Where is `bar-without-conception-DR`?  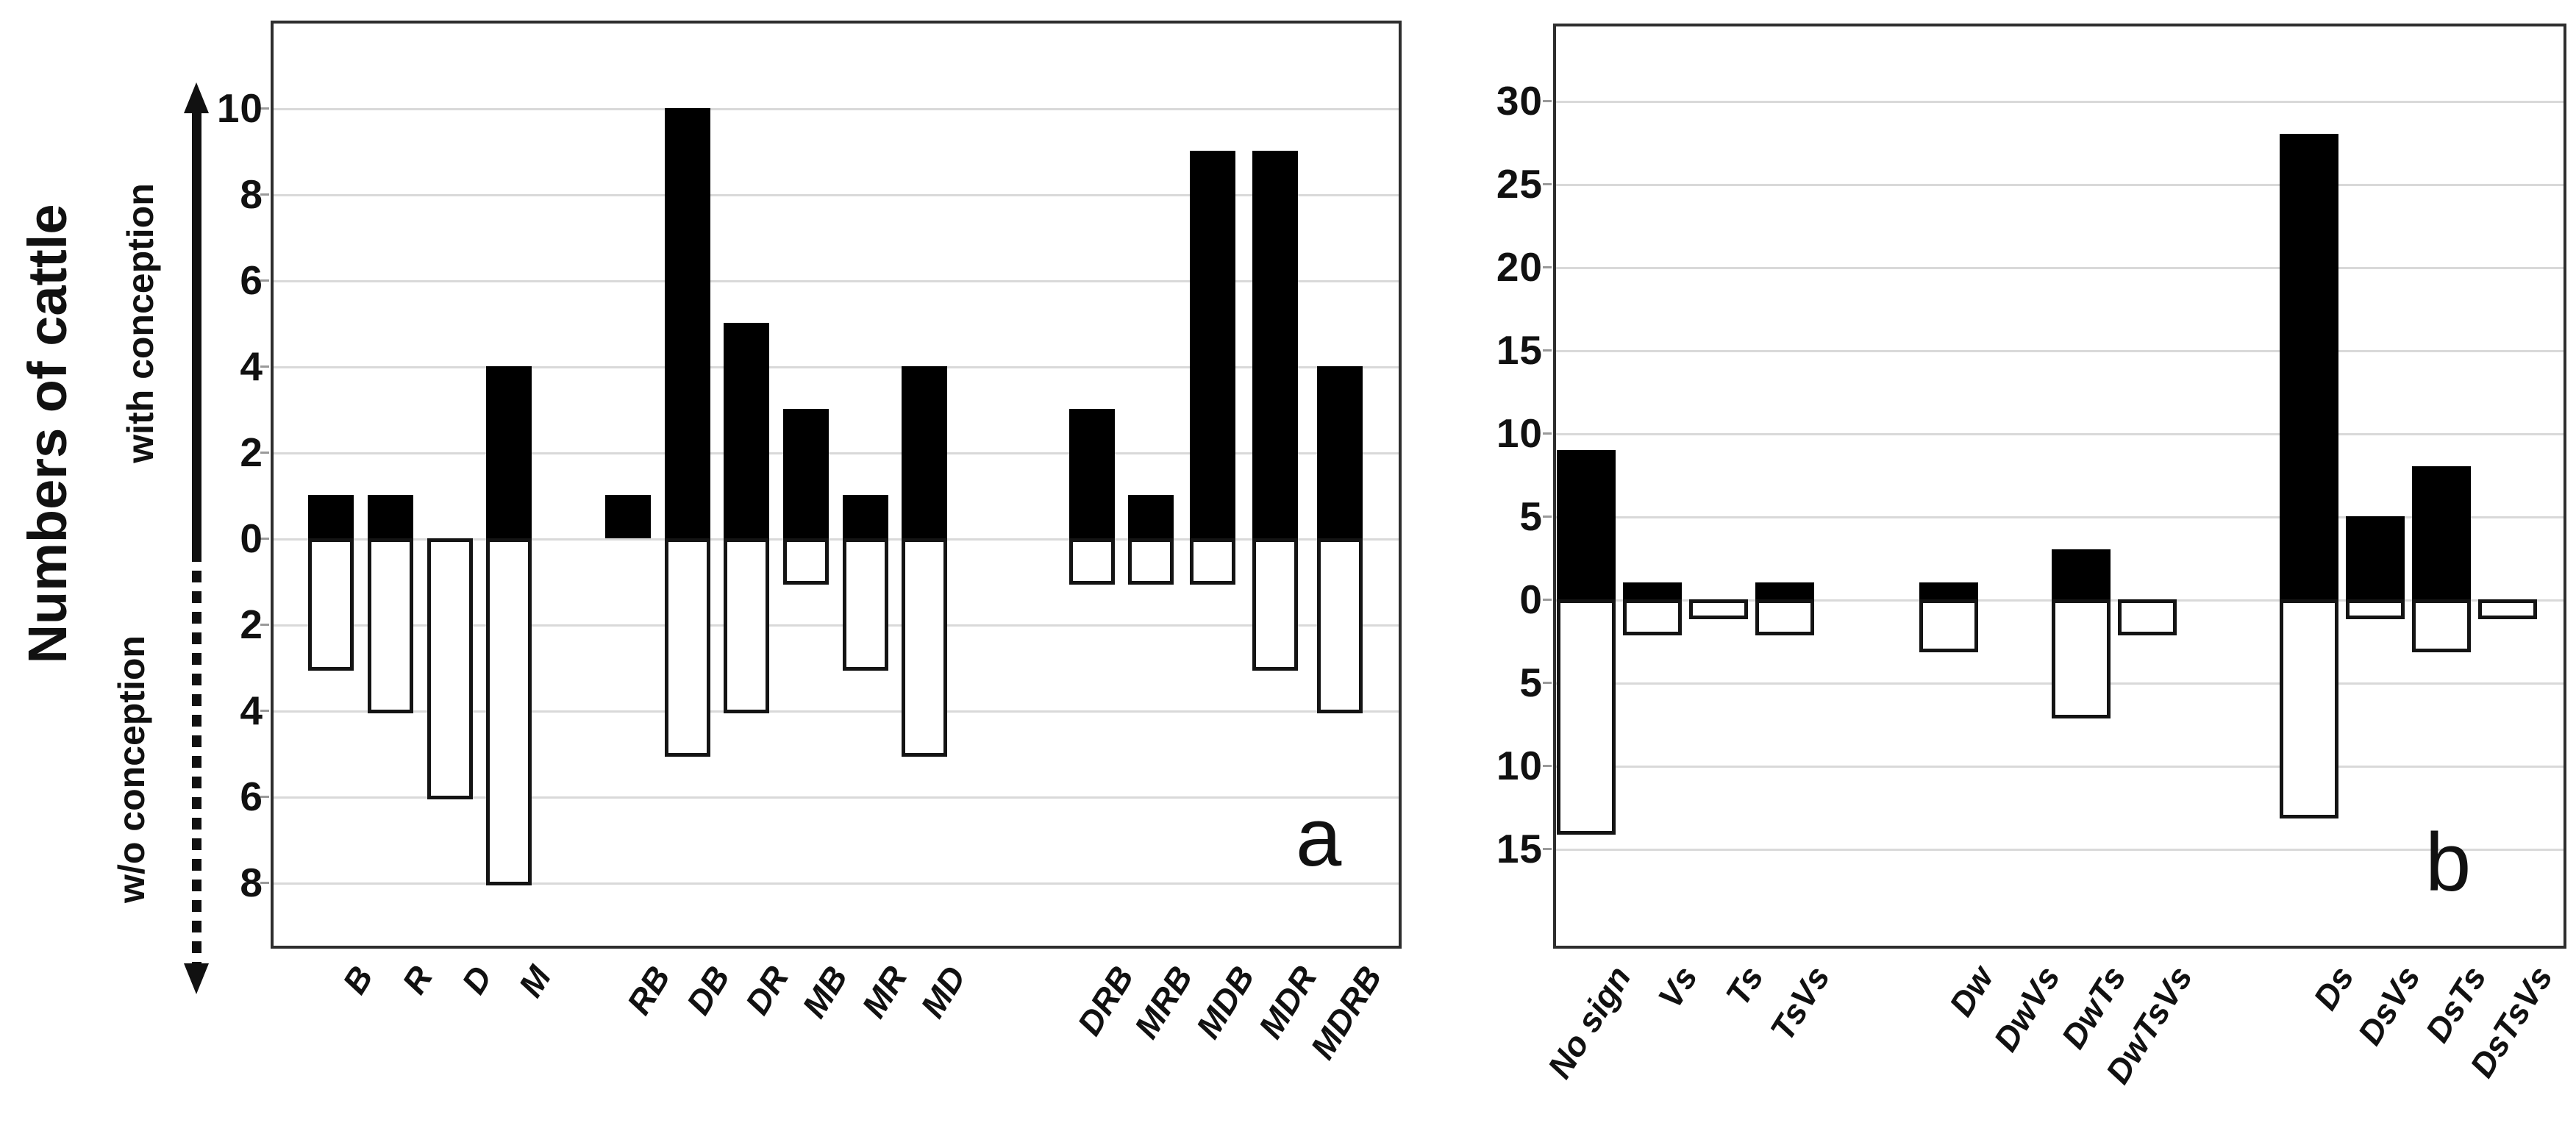 bar-without-conception-DR is located at coordinates (746, 625).